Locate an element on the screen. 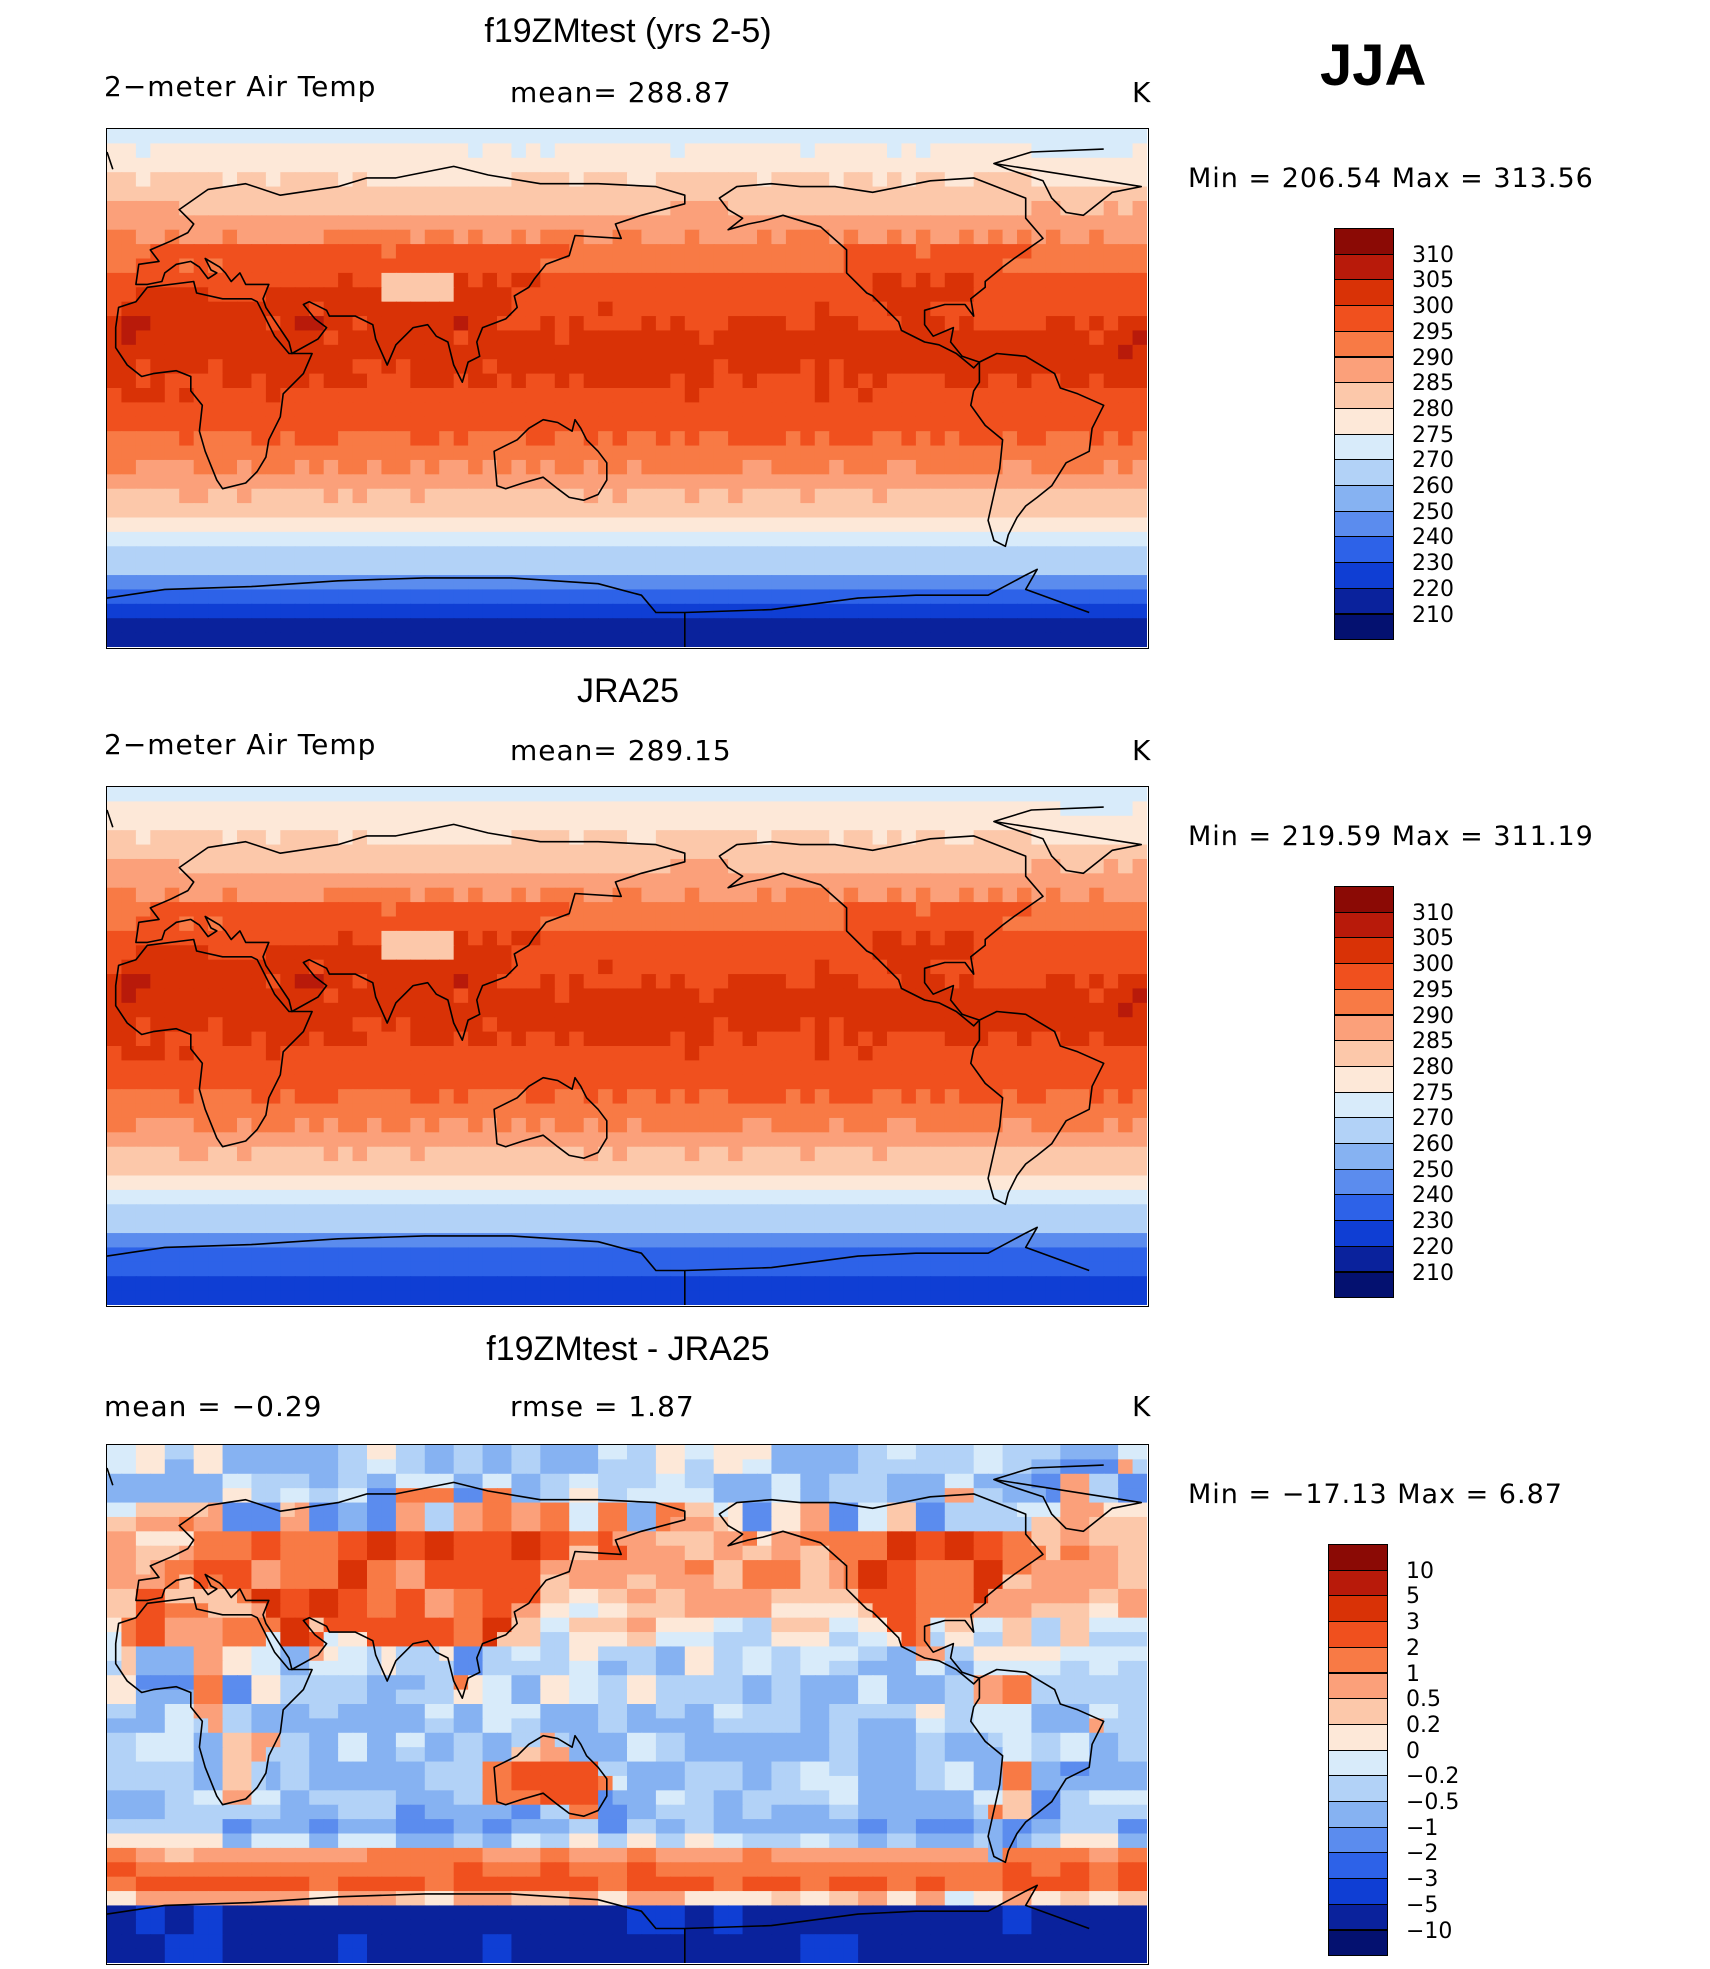 This screenshot has width=1710, height=1969. colorbar-tick-label: 0 is located at coordinates (1413, 1751).